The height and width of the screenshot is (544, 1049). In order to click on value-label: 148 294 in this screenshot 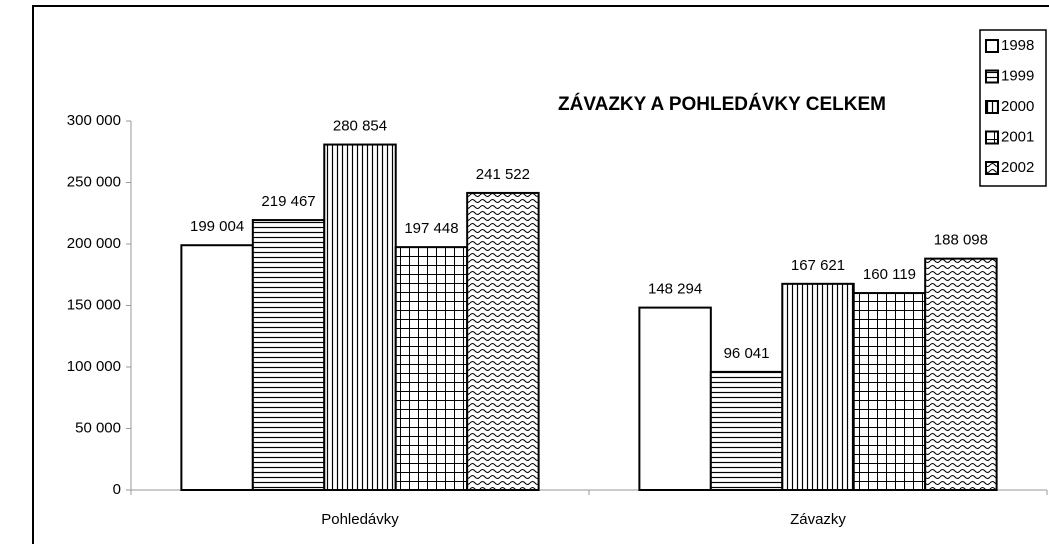, I will do `click(675, 289)`.